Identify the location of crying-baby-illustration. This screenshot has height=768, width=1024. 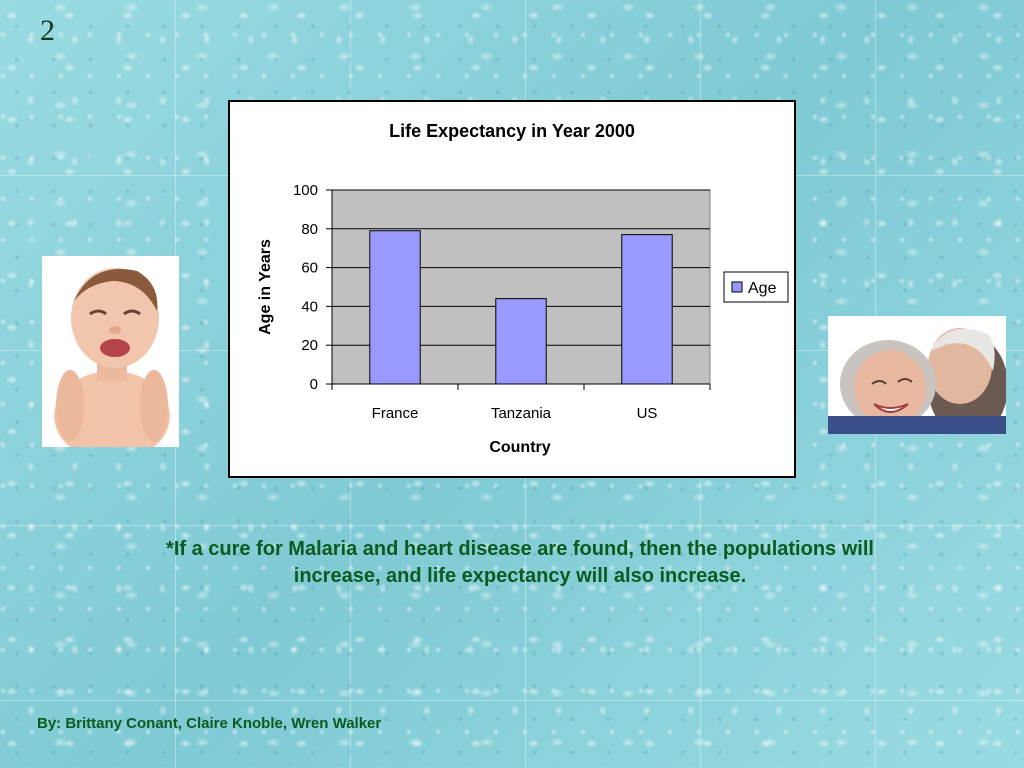
(110, 351).